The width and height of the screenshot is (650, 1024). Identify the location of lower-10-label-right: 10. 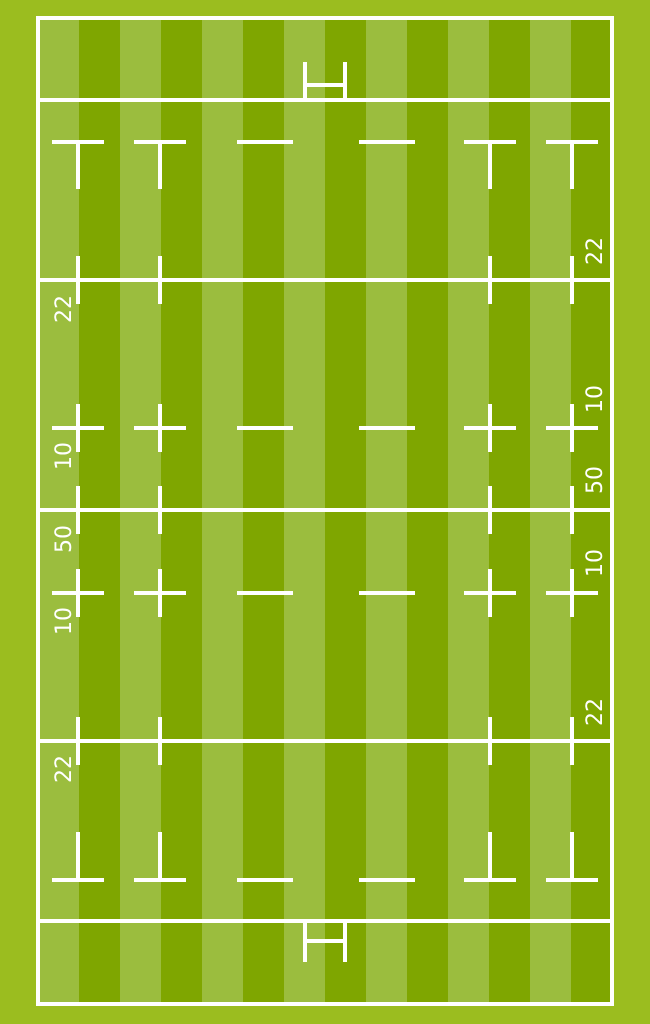
(595, 563).